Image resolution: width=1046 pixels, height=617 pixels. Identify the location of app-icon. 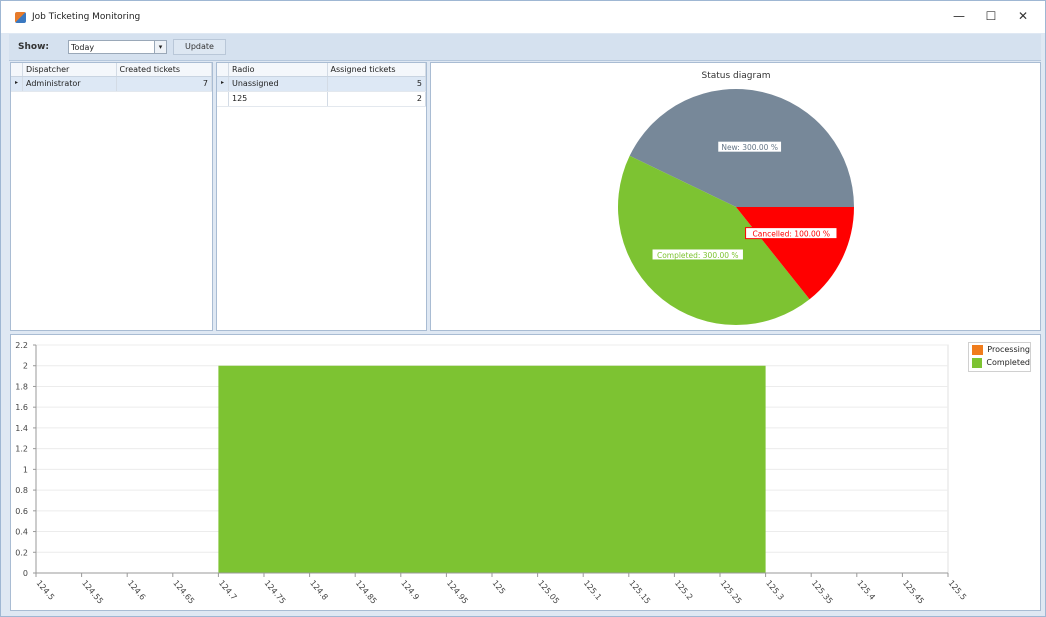
(20, 17).